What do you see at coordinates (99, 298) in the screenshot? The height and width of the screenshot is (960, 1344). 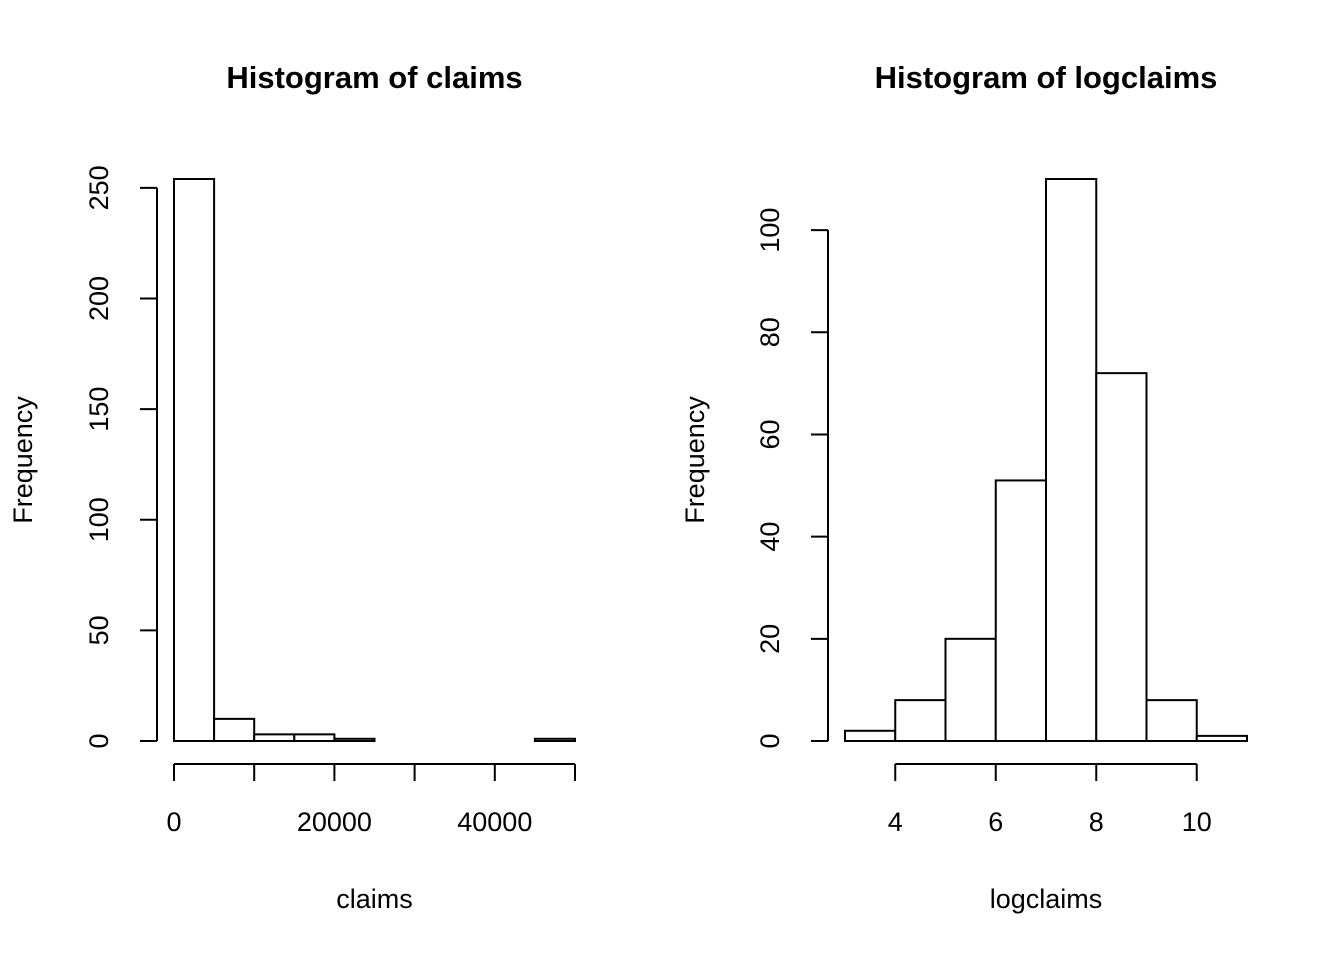 I see `y-tick-label: 200` at bounding box center [99, 298].